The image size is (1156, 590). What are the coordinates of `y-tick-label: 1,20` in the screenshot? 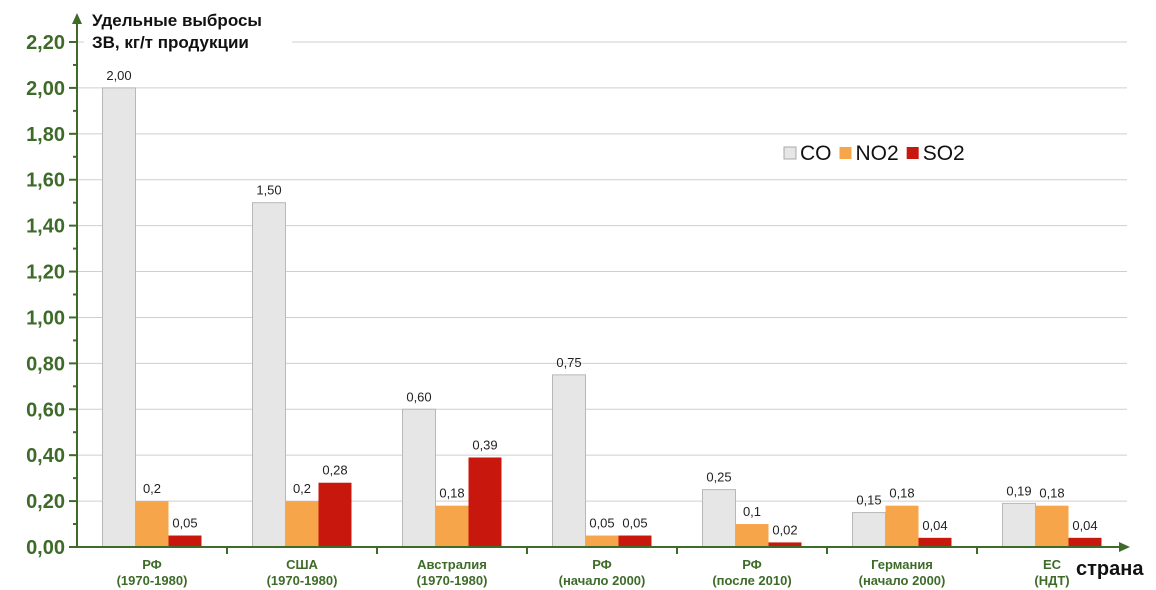 It's located at (45, 273).